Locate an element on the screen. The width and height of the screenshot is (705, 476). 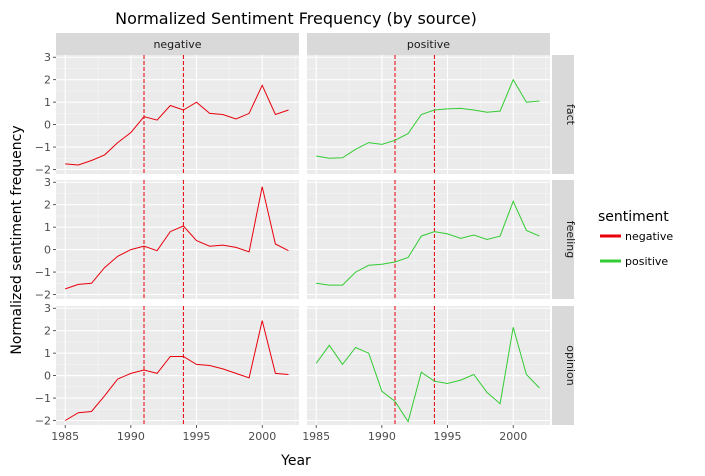
facet-strip-feeling is located at coordinates (563, 239).